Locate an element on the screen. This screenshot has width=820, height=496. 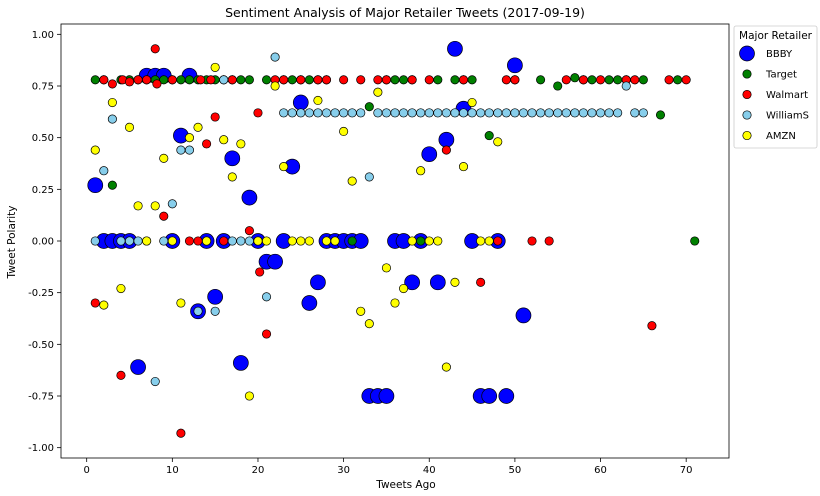
legend-label: Target is located at coordinates (781, 75).